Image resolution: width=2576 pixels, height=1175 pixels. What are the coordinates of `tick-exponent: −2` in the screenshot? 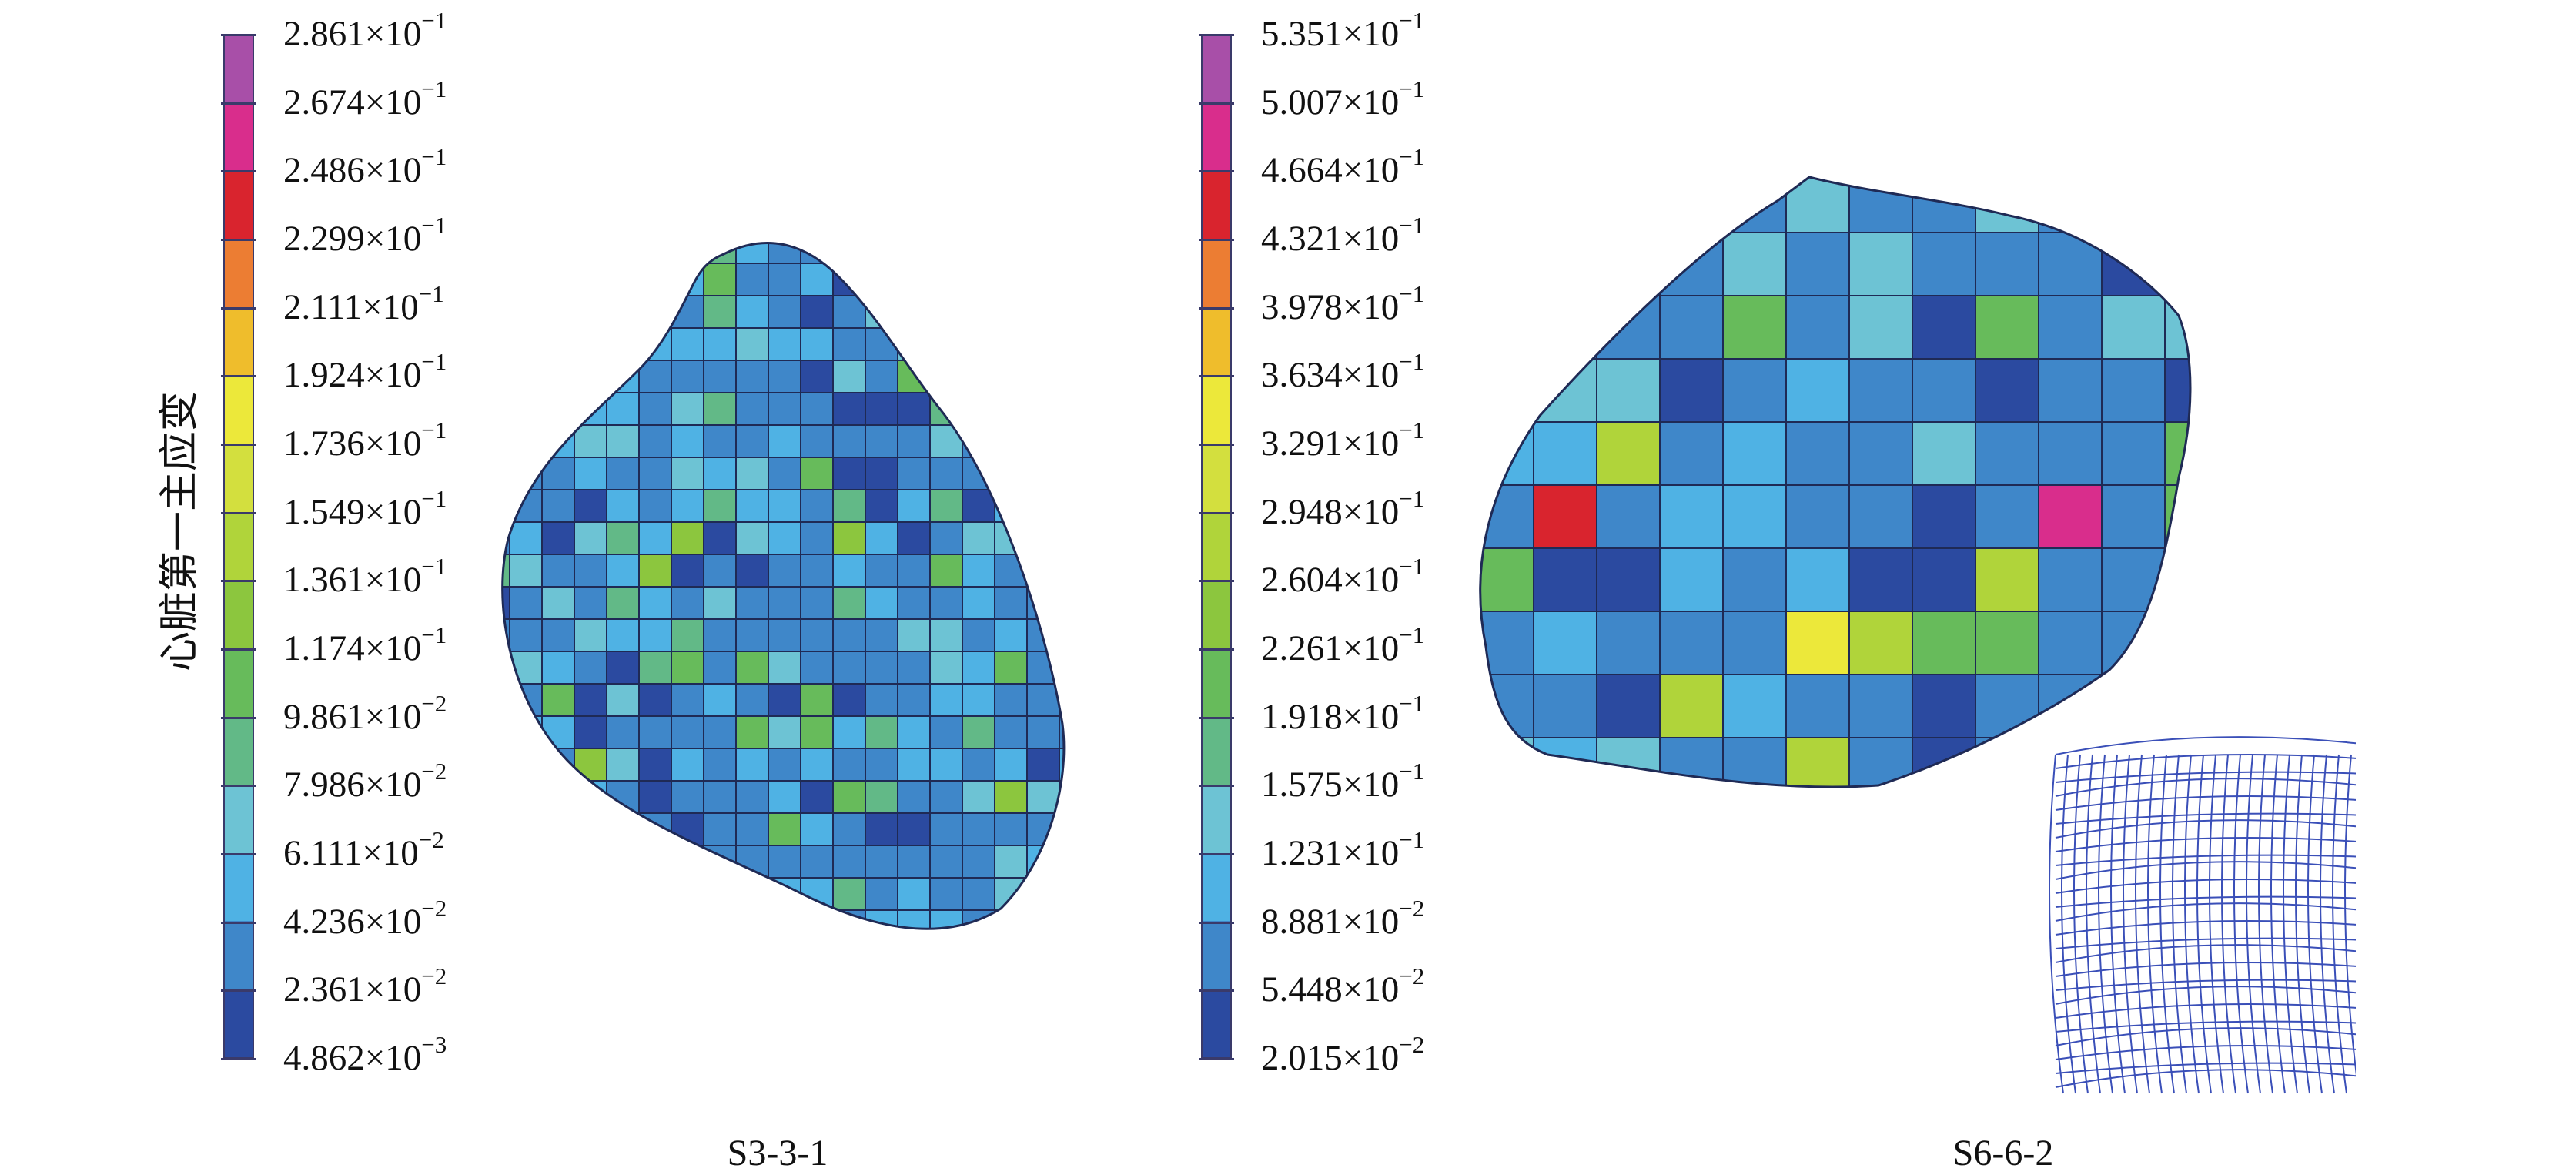 It's located at (1412, 1044).